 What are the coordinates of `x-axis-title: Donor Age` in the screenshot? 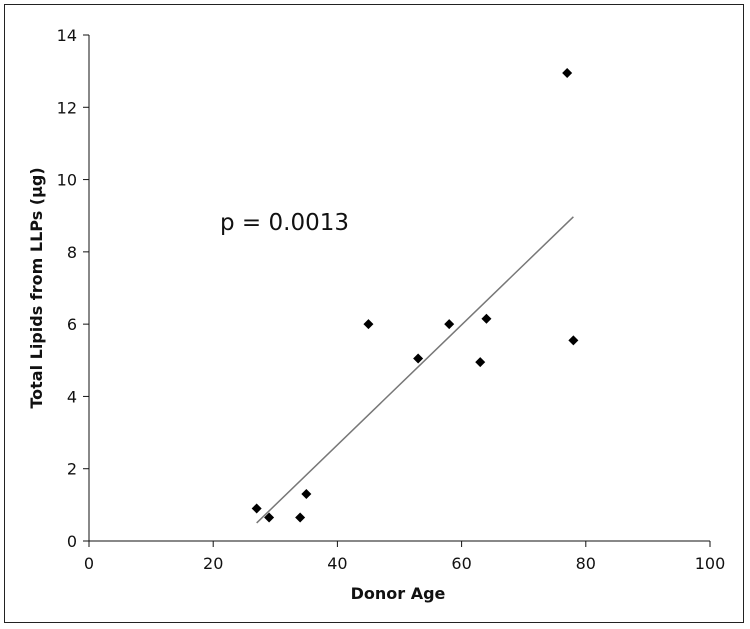 It's located at (398, 593).